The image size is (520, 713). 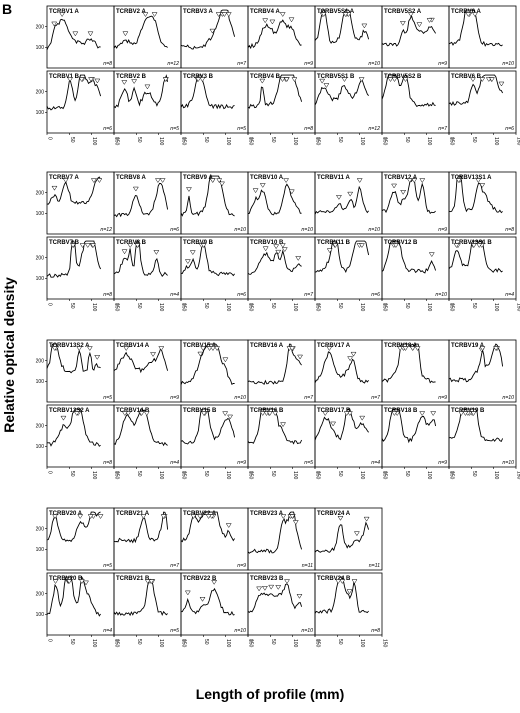 What do you see at coordinates (267, 178) in the screenshot?
I see `panel-title: TCRBV10 A` at bounding box center [267, 178].